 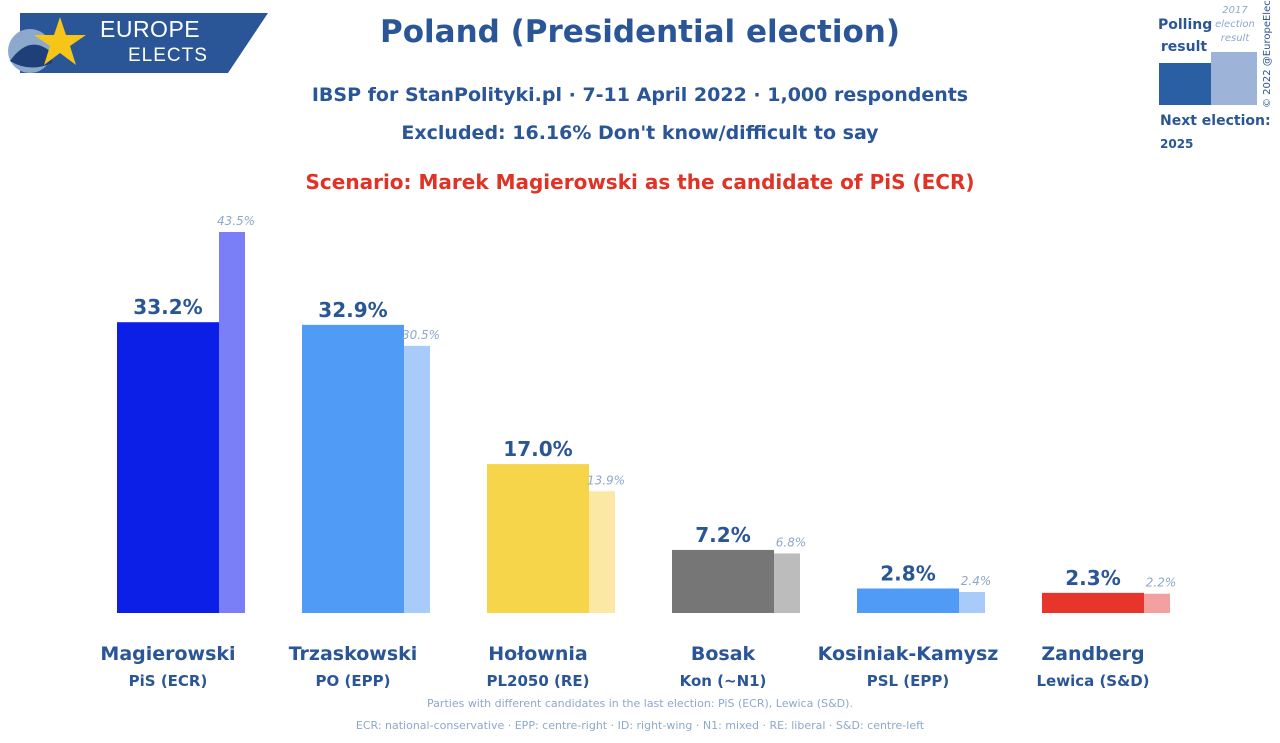 What do you see at coordinates (1185, 36) in the screenshot?
I see `legend-polling-label: Polling result` at bounding box center [1185, 36].